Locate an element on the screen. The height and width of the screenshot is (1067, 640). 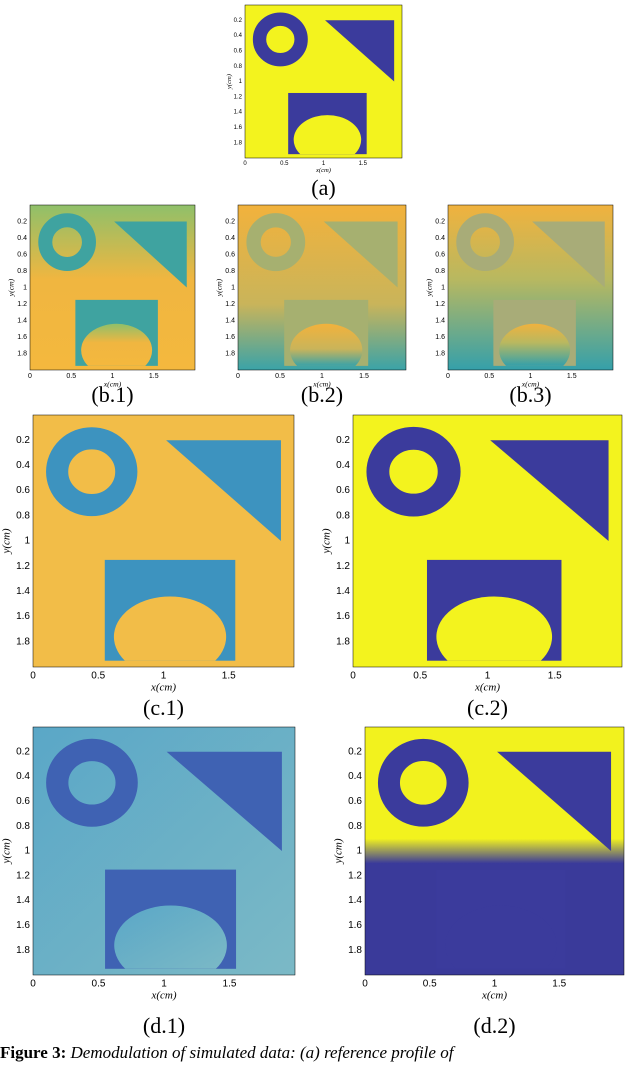
panel-caption: (b.1) is located at coordinates (112, 394).